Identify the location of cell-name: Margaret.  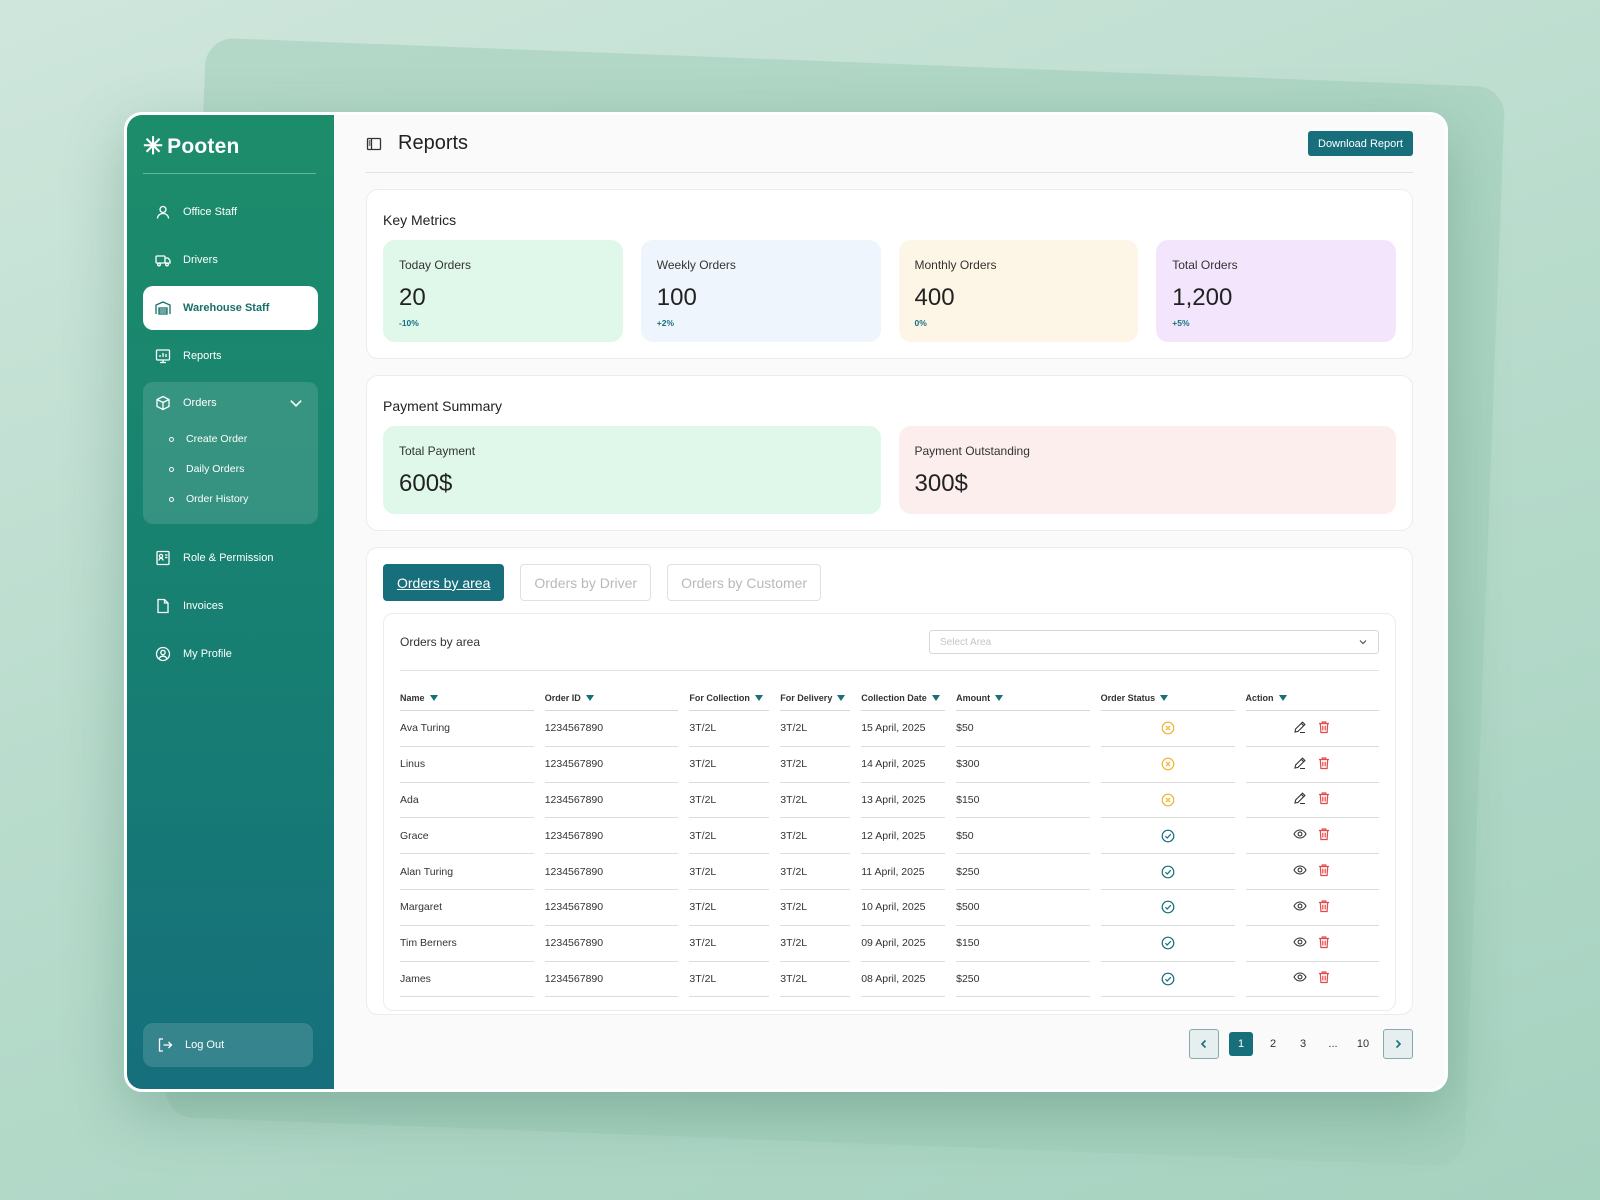
(467, 908).